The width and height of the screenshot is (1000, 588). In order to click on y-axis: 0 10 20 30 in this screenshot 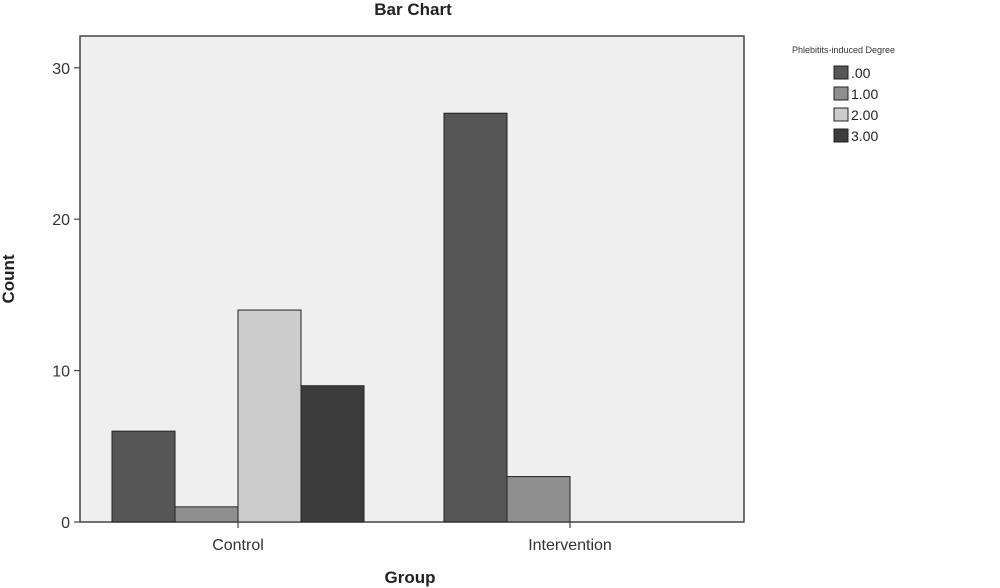, I will do `click(66, 296)`.